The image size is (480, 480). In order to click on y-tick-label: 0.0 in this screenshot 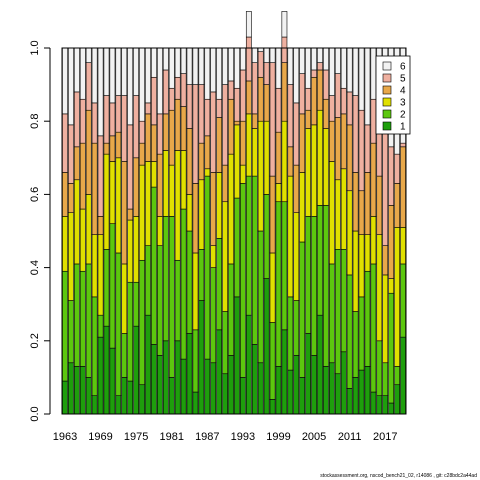, I will do `click(35, 413)`.